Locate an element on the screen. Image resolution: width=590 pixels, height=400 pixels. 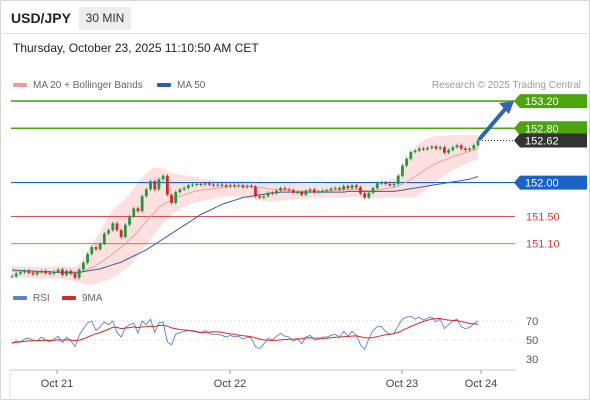
level-label-153-20: 153.20 is located at coordinates (550, 101).